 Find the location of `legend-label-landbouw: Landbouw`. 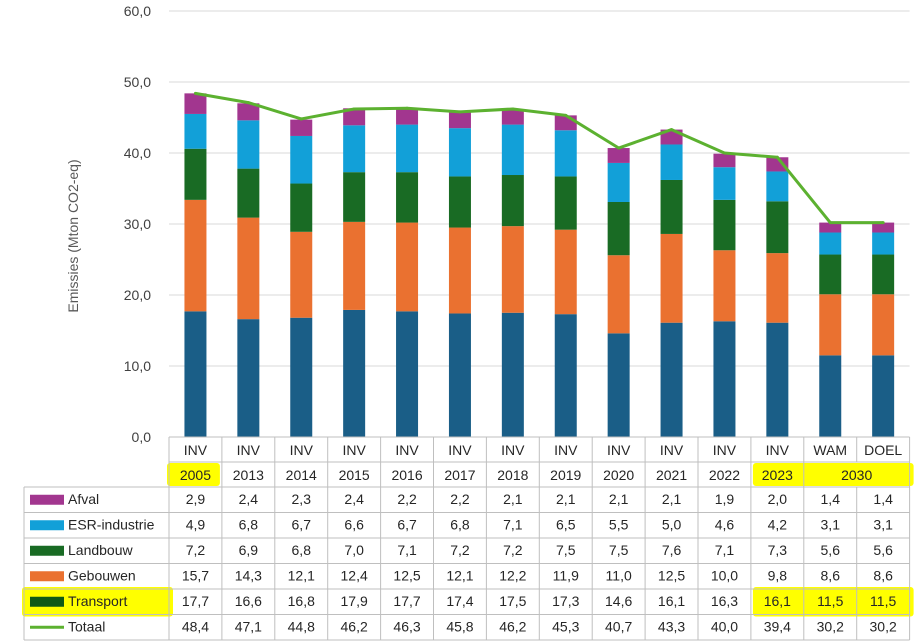

legend-label-landbouw: Landbouw is located at coordinates (101, 550).